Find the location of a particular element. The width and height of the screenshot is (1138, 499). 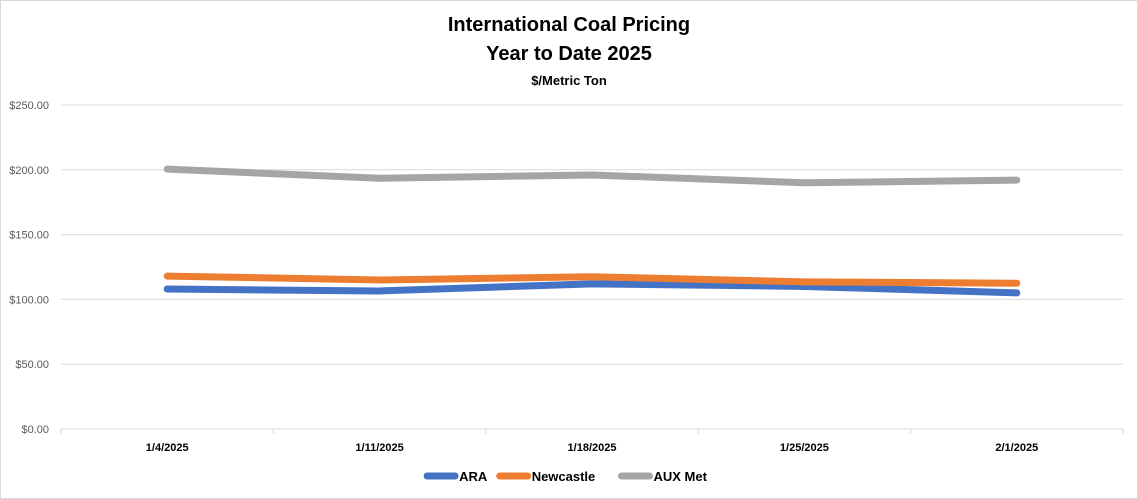

y-tick-label: $100.00 is located at coordinates (29, 300).